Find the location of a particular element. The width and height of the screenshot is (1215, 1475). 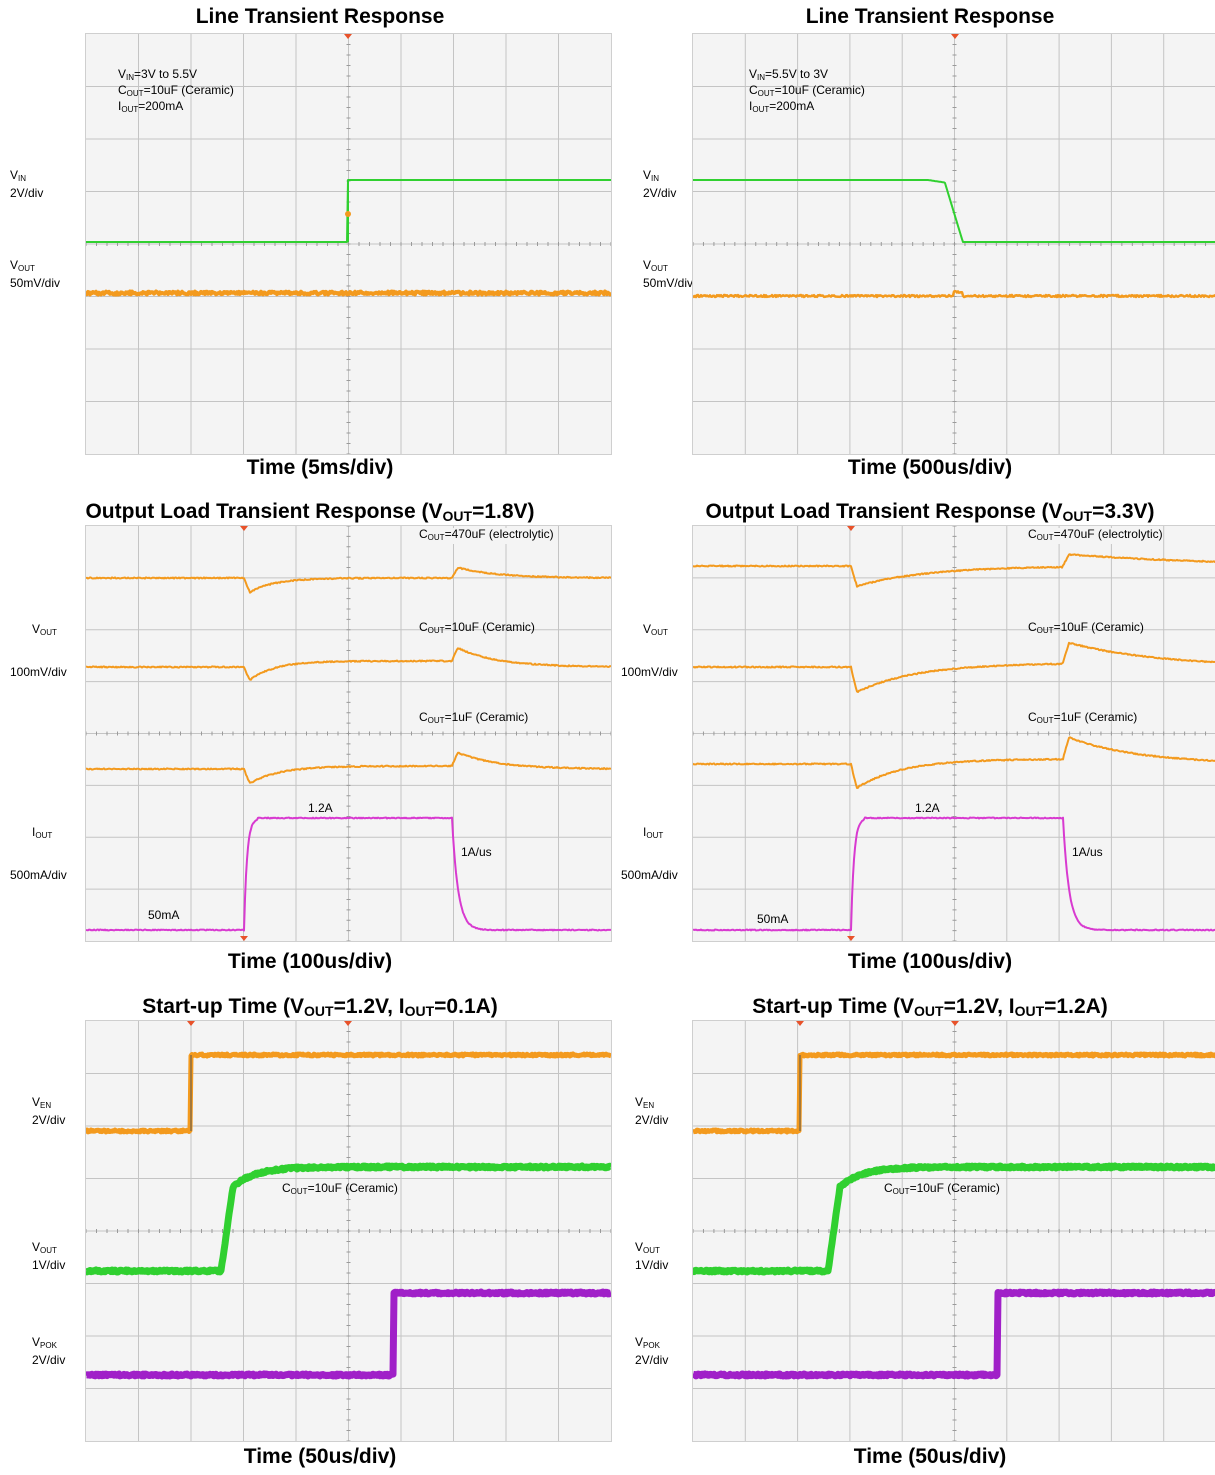

trigger-point is located at coordinates (348, 214).